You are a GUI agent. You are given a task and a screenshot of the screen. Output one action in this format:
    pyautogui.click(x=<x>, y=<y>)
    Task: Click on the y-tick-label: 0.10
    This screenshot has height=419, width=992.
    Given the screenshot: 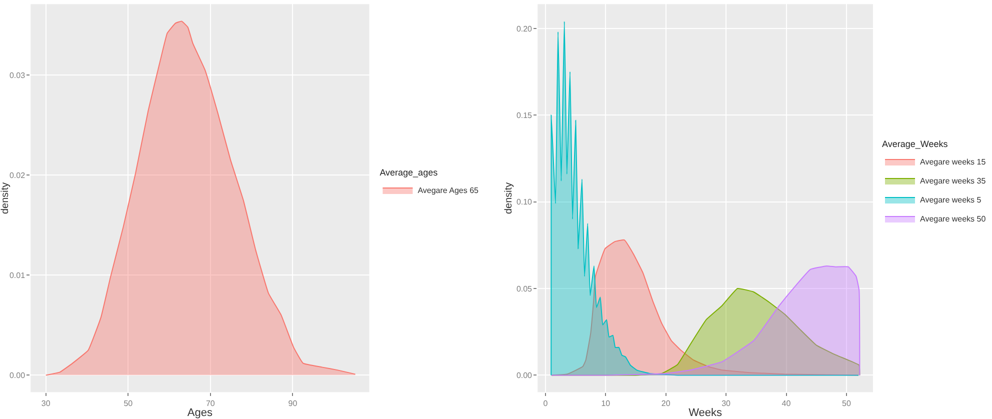 What is the action you would take?
    pyautogui.click(x=524, y=202)
    